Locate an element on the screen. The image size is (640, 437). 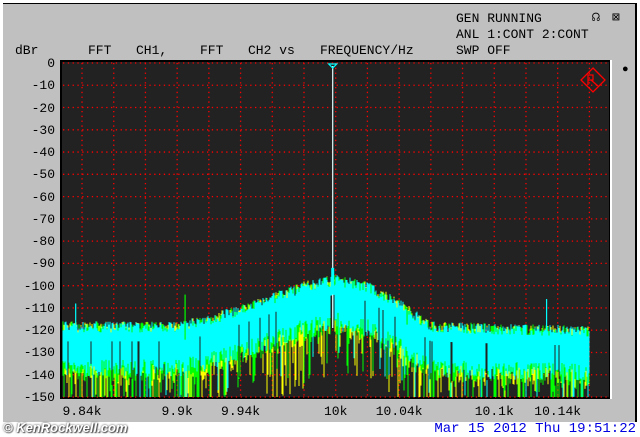
y-tick-label: -40 is located at coordinates (43, 153).